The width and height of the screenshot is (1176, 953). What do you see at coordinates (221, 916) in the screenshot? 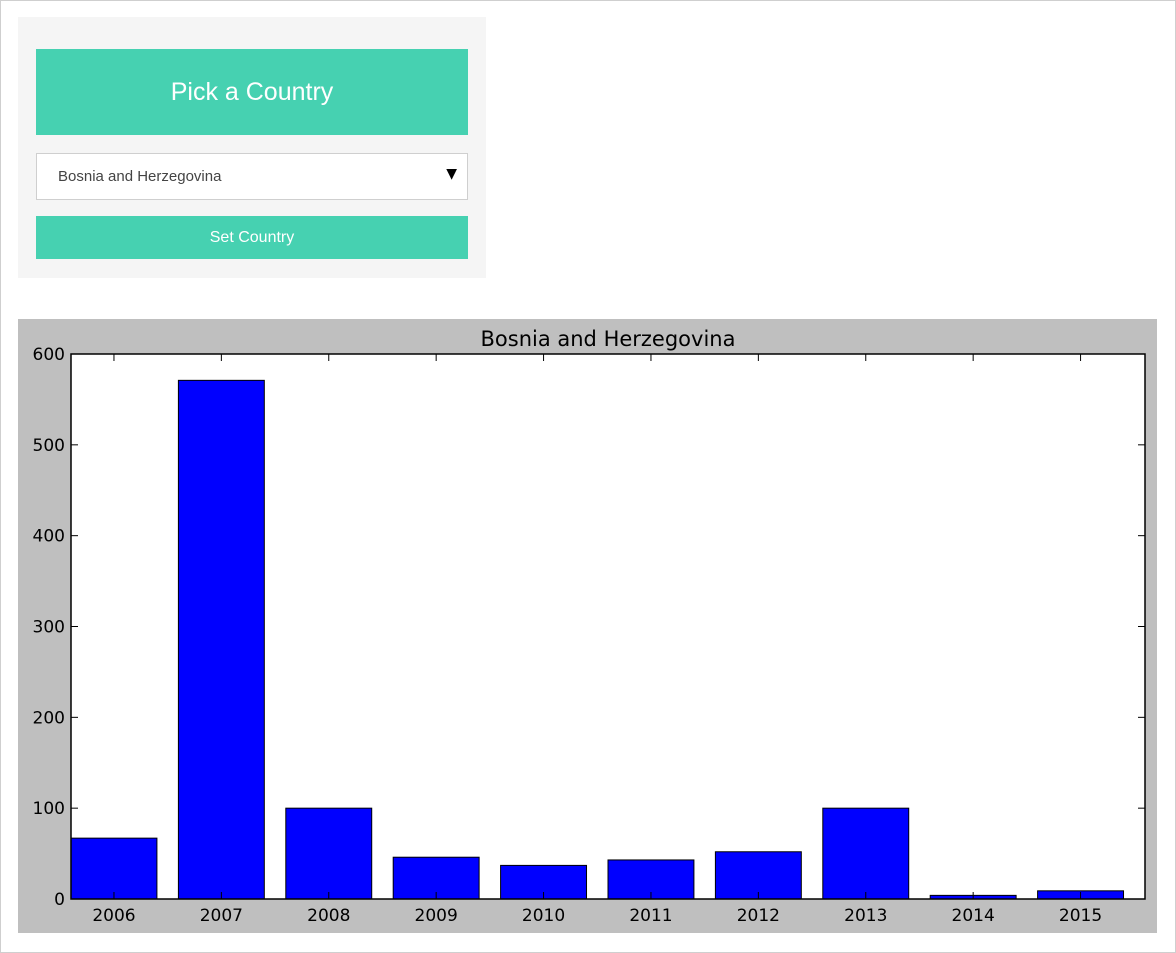
I see `x-tick-label-2007: 2007` at bounding box center [221, 916].